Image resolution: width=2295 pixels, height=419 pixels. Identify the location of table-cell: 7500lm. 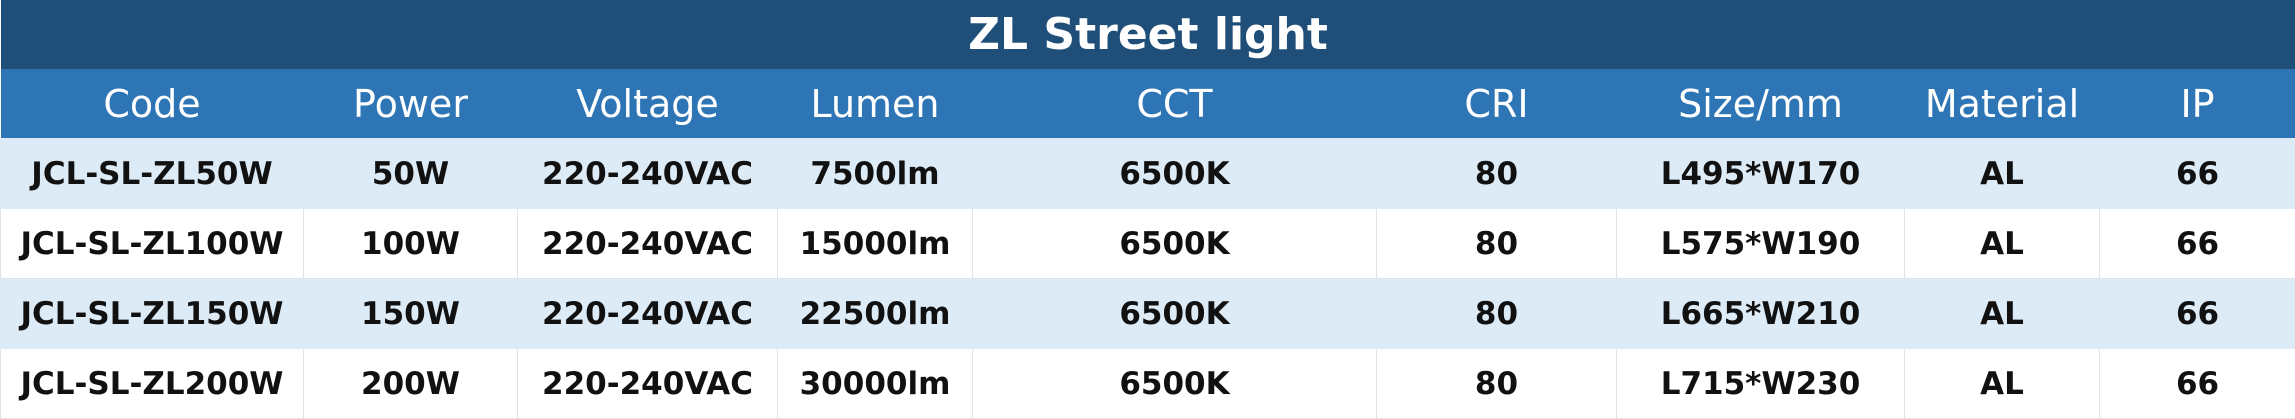
(875, 174).